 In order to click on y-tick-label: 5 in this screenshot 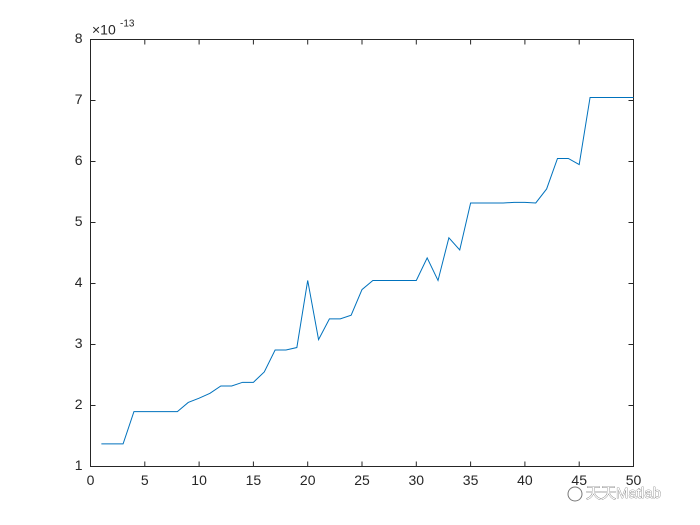, I will do `click(79, 221)`.